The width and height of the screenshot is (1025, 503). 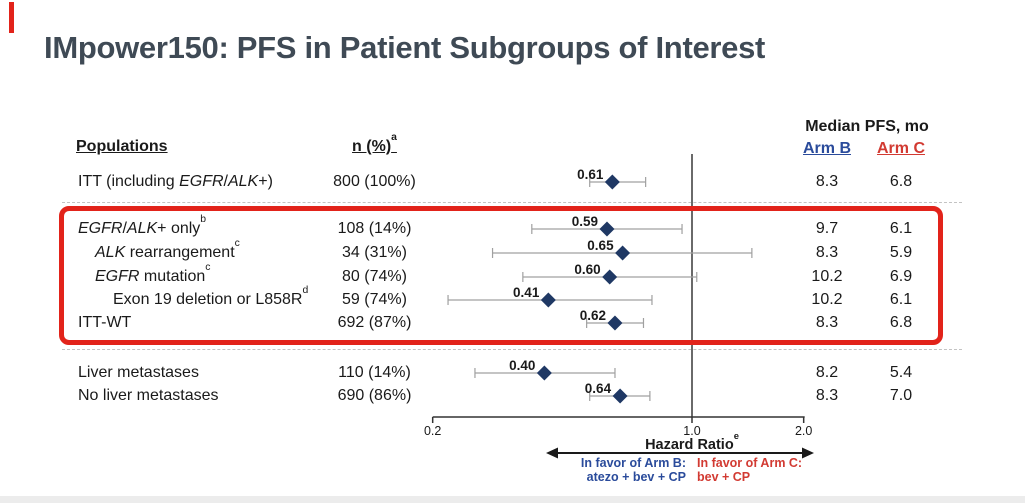 I want to click on n-percent-value: 108 (14%), so click(x=374, y=228).